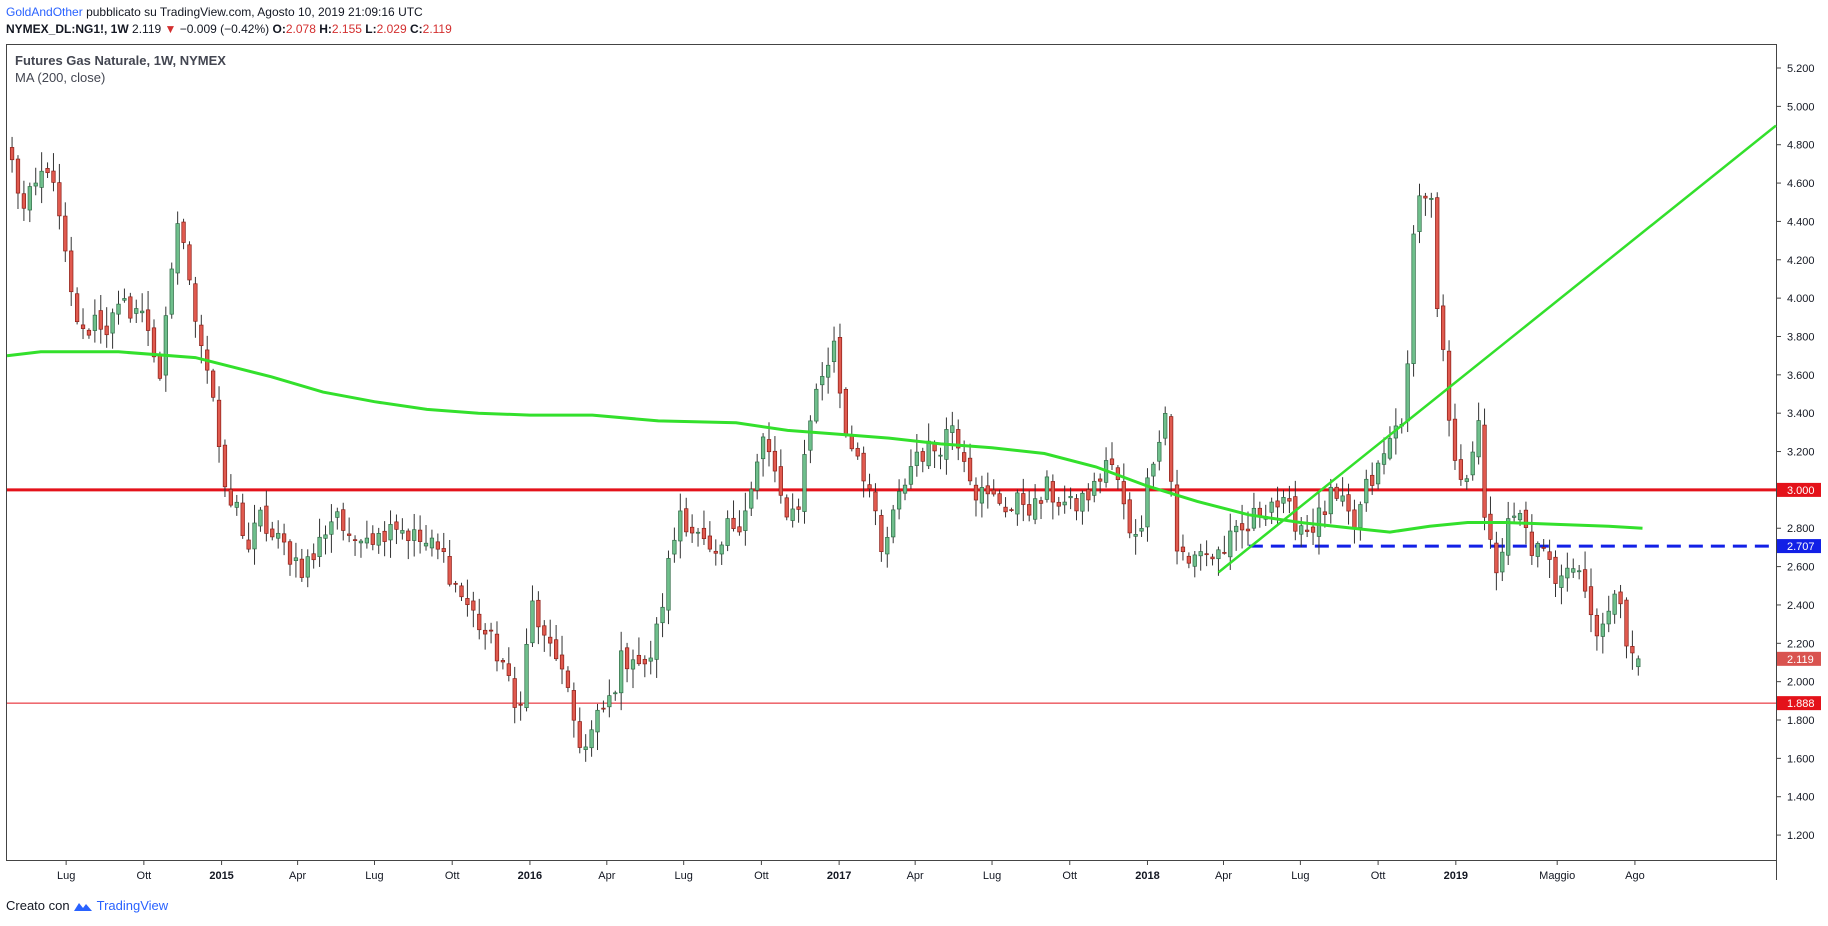 This screenshot has width=1828, height=926. What do you see at coordinates (1801, 414) in the screenshot?
I see `y-tick-label: 3.400` at bounding box center [1801, 414].